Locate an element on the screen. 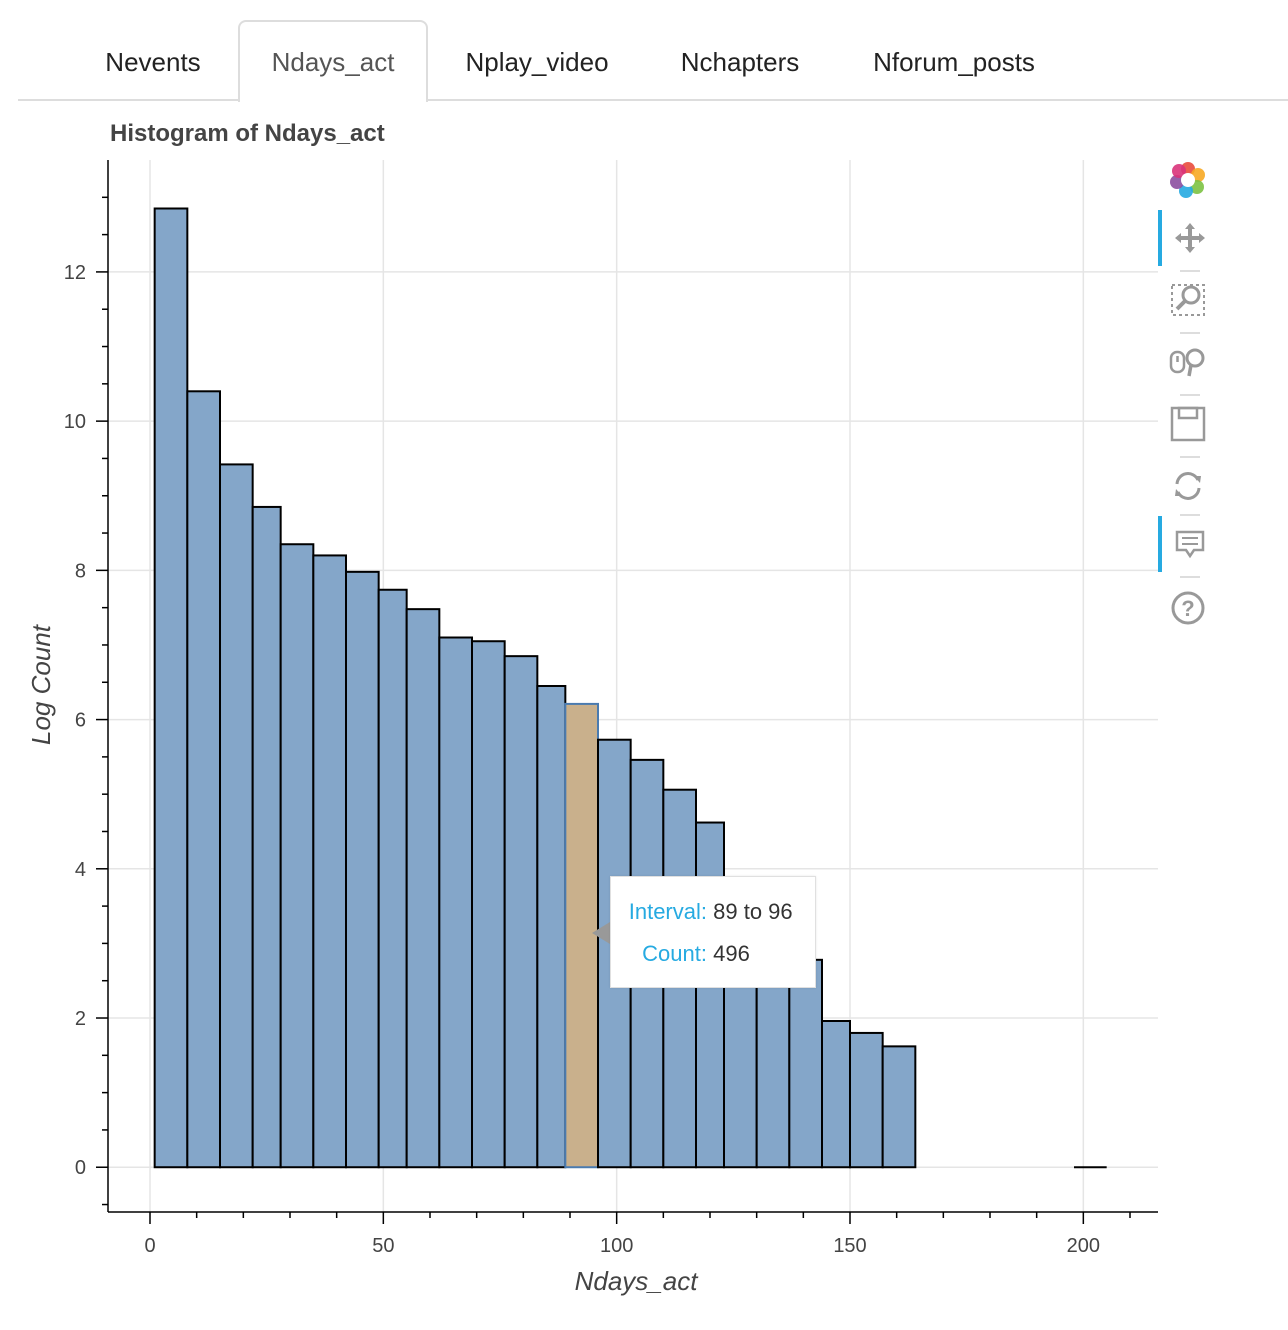 The image size is (1288, 1330). x-tick-label: 100 is located at coordinates (616, 1246).